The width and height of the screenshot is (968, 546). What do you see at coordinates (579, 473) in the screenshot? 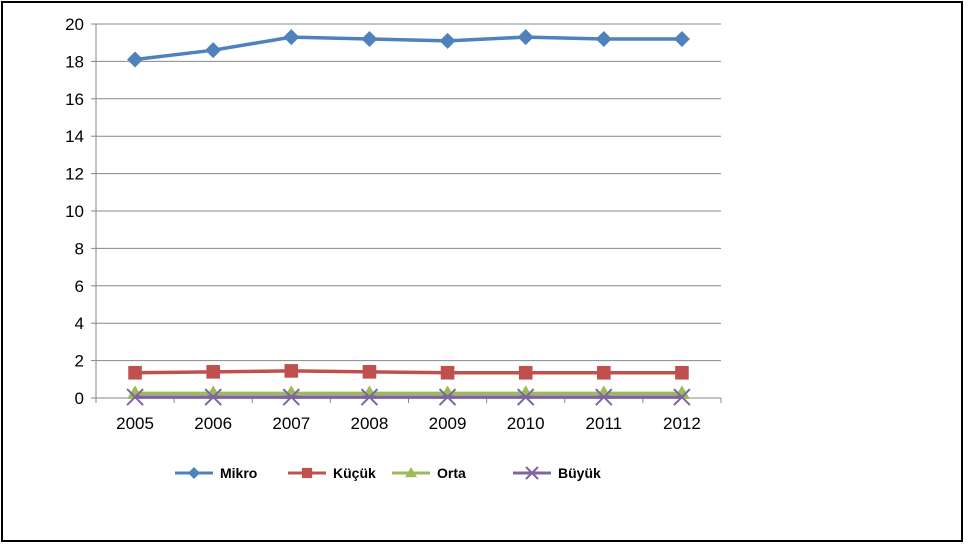
I see `legend-label: Büyük` at bounding box center [579, 473].